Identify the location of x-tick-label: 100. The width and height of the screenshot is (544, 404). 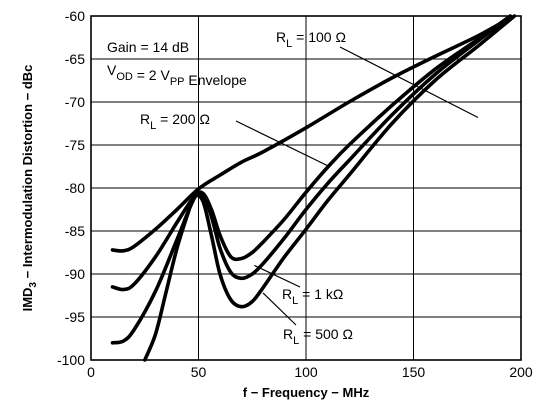
(306, 372).